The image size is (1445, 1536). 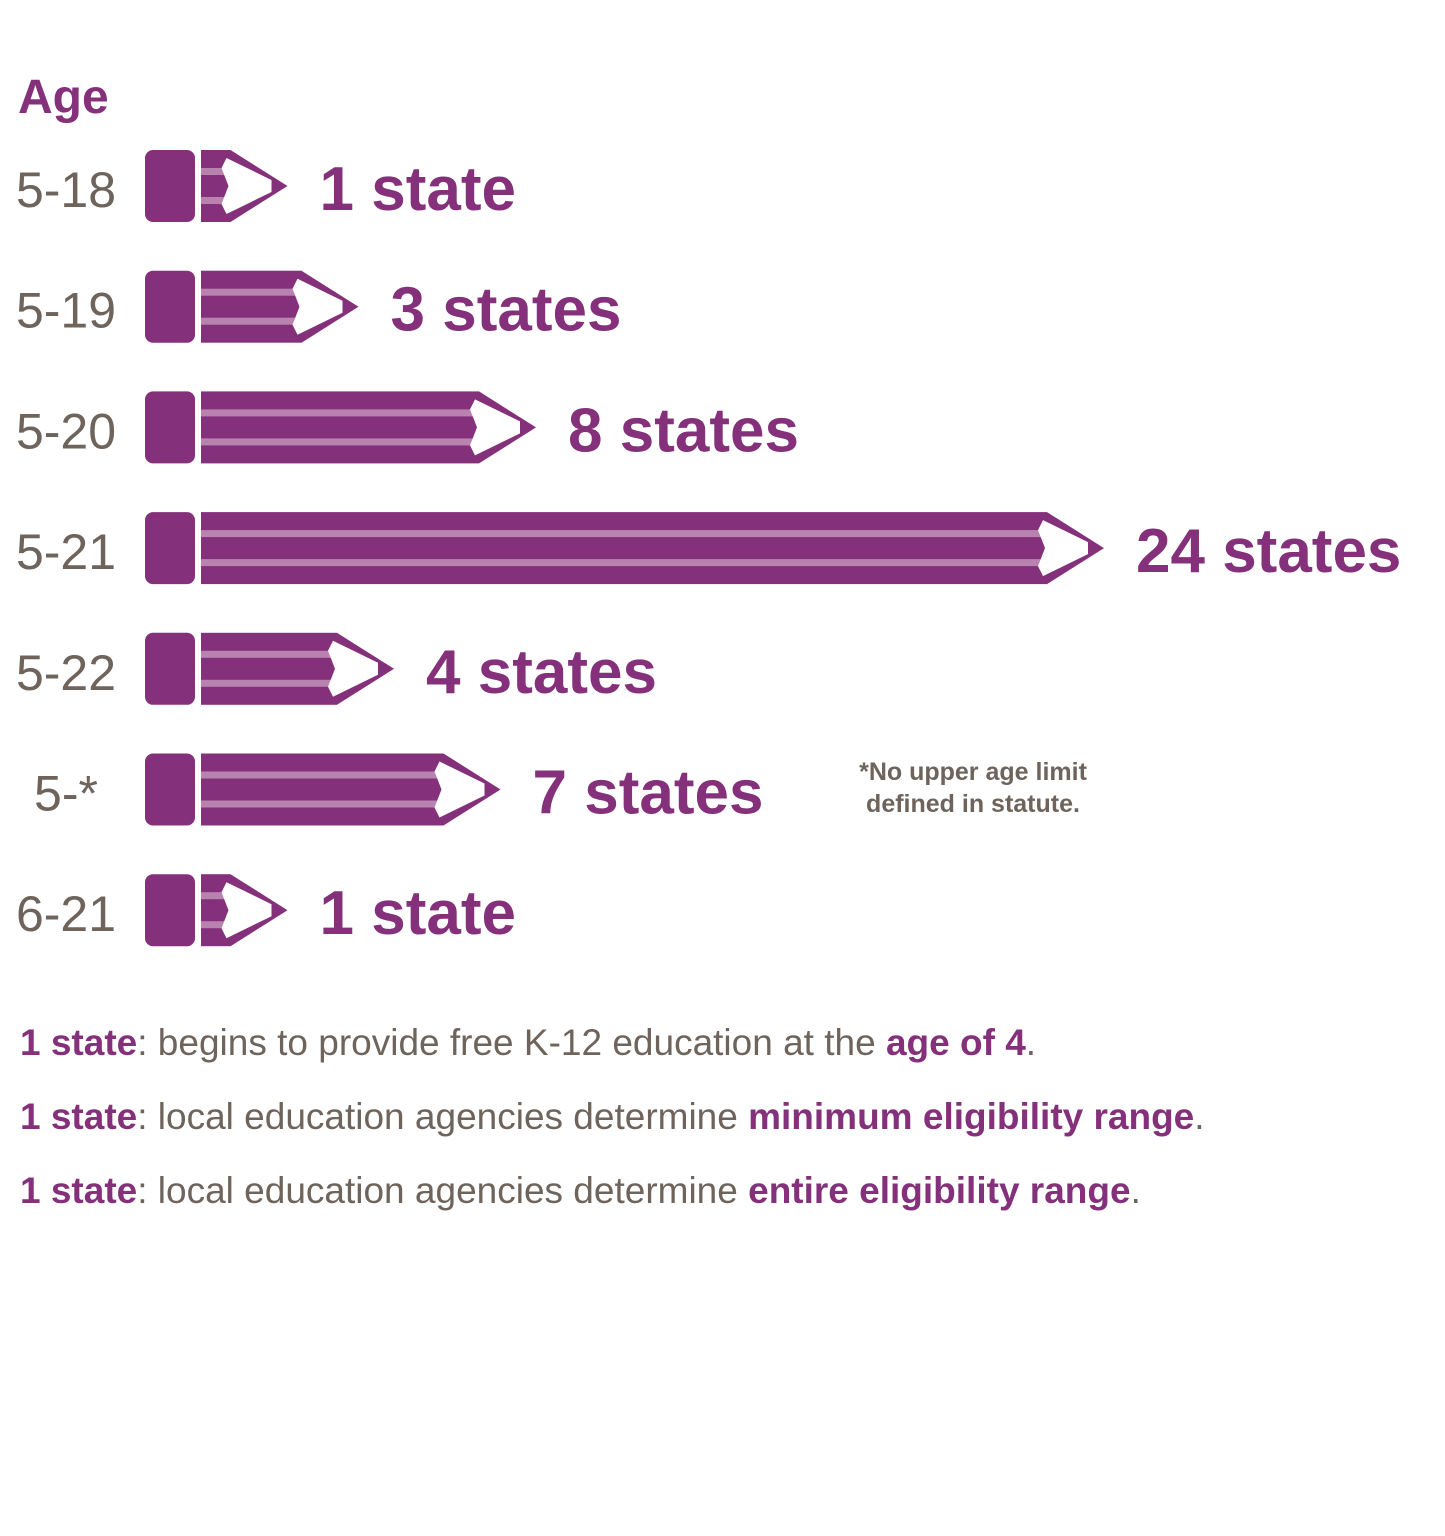 What do you see at coordinates (66, 794) in the screenshot?
I see `category-label: 5-*` at bounding box center [66, 794].